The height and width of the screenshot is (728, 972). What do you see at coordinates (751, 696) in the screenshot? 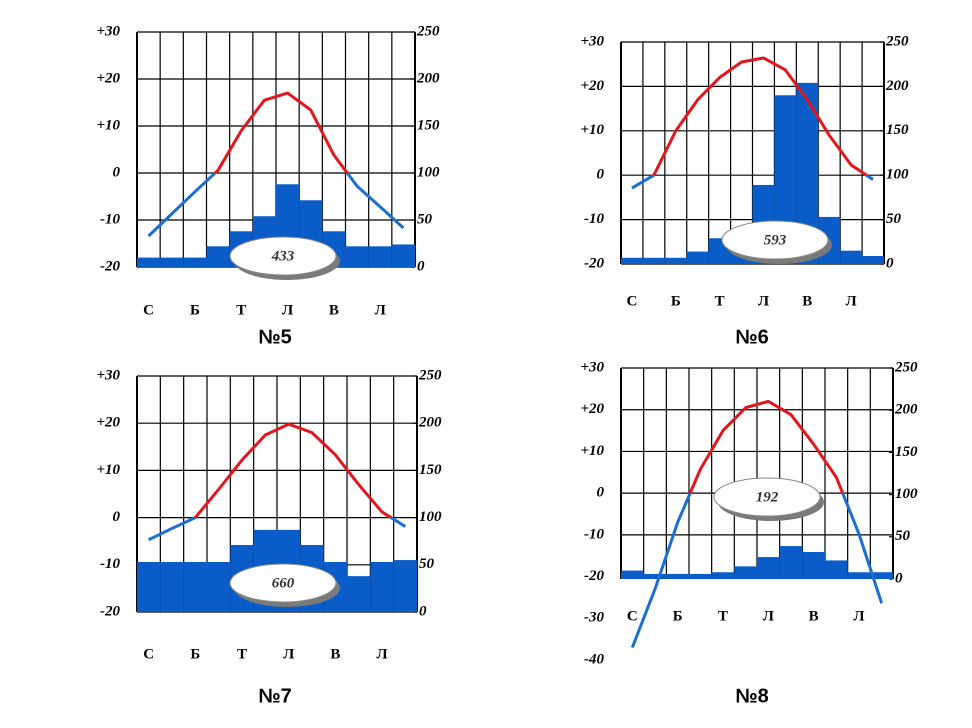
I see `chart-title: №8` at bounding box center [751, 696].